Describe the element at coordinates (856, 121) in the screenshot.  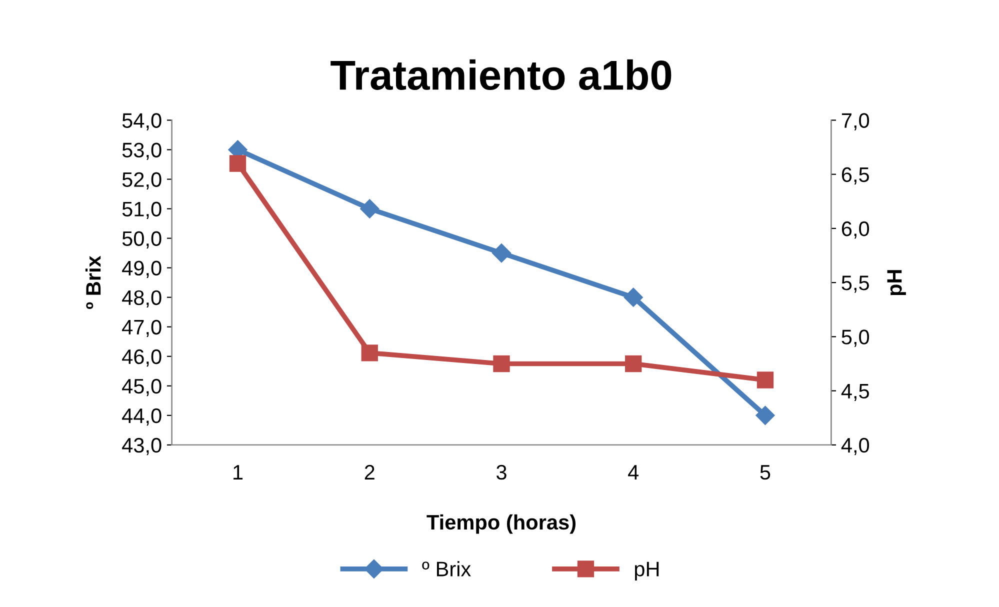
I see `y2-tick-label: 7,0` at that location.